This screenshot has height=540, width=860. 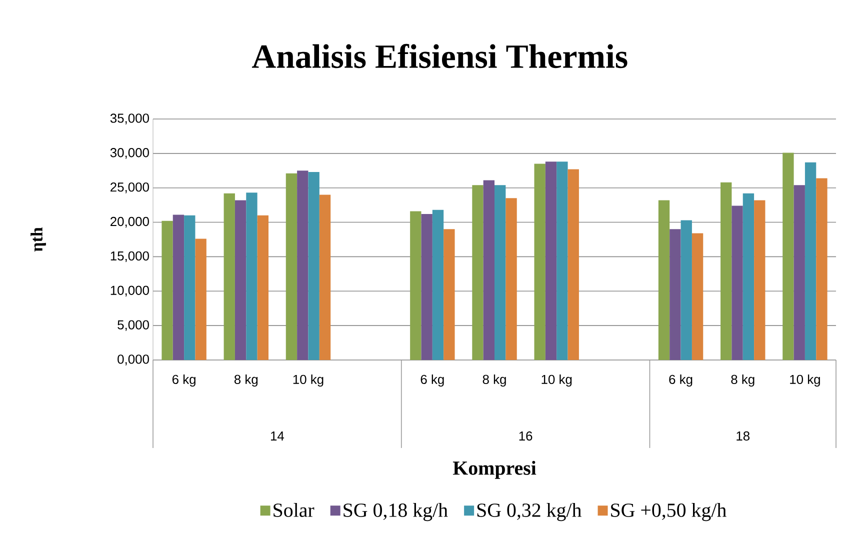 What do you see at coordinates (129, 119) in the screenshot?
I see `y-tick-label: 35,000` at bounding box center [129, 119].